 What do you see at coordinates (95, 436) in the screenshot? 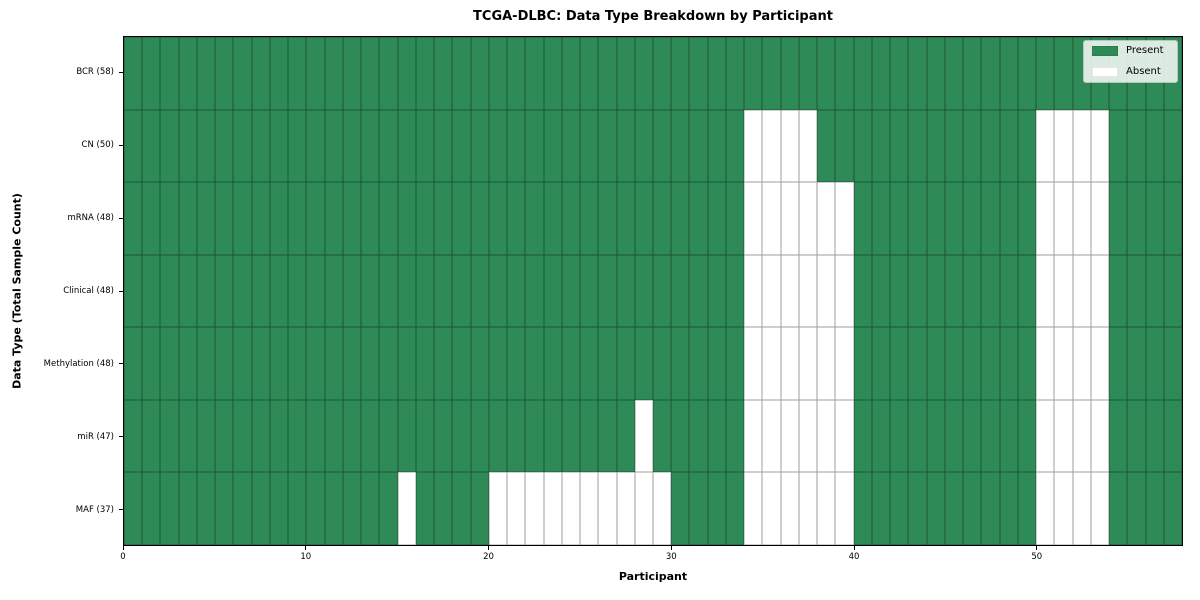
I see `y-tick-label-mir: miR (47)` at bounding box center [95, 436].